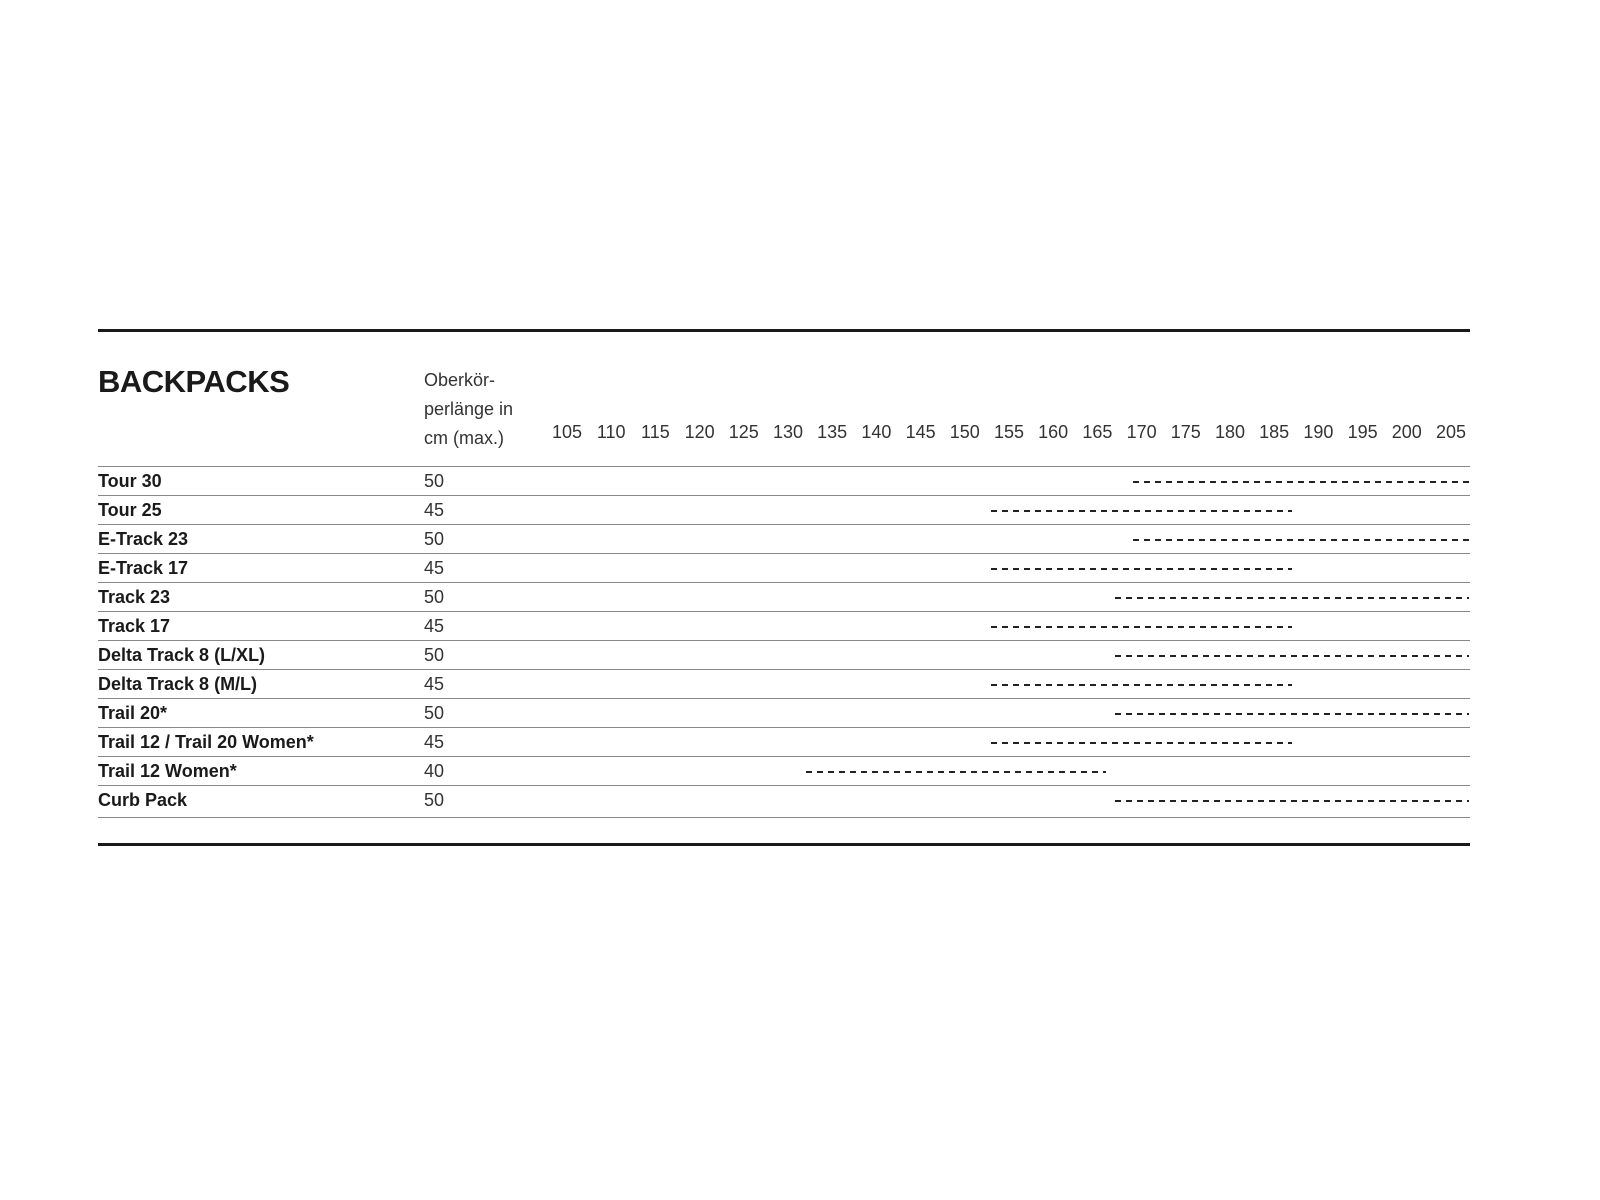 The width and height of the screenshot is (1600, 1200). Describe the element at coordinates (832, 432) in the screenshot. I see `scale-tick-label: 135` at that location.